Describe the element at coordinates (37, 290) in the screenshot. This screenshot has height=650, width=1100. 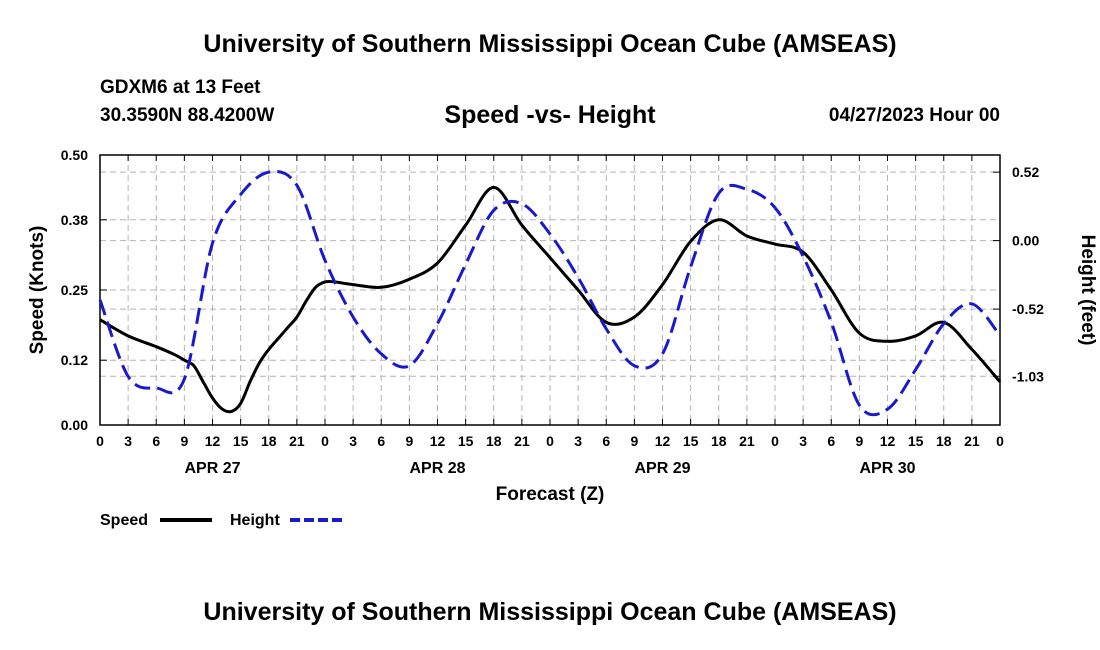
I see `y-axis-left-label: Speed (Knots)` at that location.